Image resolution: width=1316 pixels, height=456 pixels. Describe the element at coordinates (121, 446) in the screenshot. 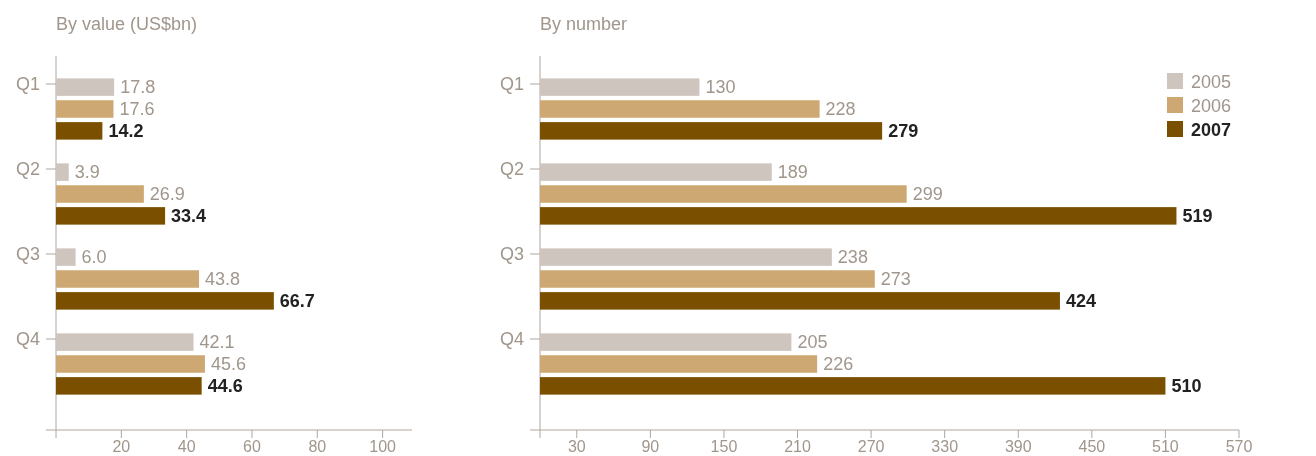

I see `x-tick-label: 20` at that location.